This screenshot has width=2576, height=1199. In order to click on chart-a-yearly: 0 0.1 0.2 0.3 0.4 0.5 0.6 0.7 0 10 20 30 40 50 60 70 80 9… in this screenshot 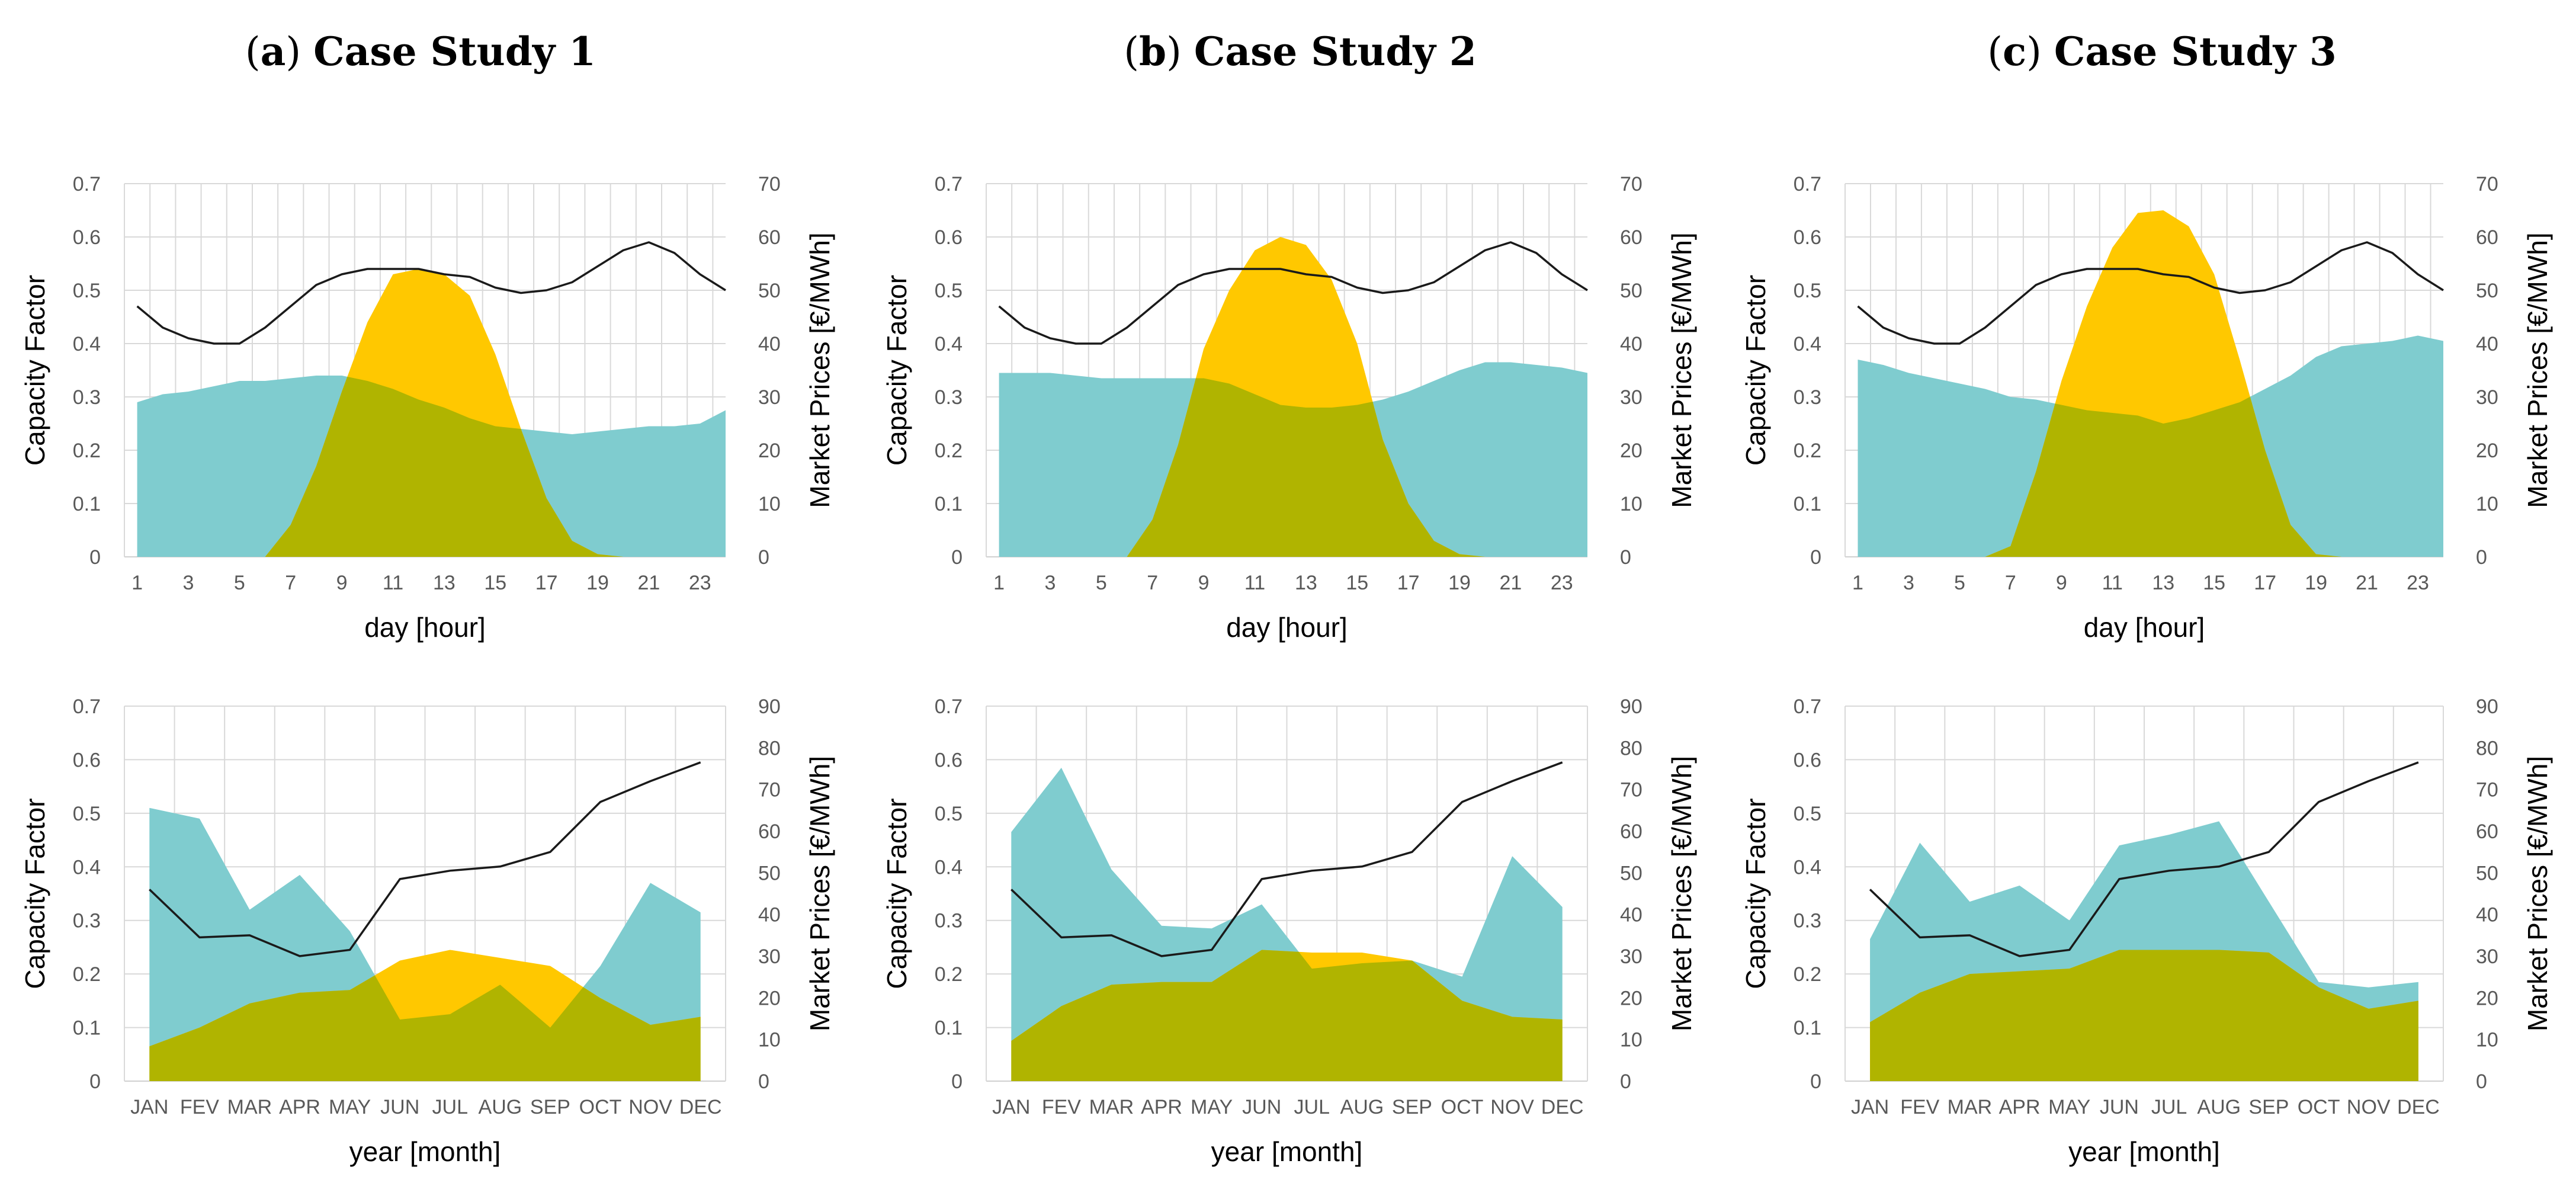, I will do `click(427, 931)`.